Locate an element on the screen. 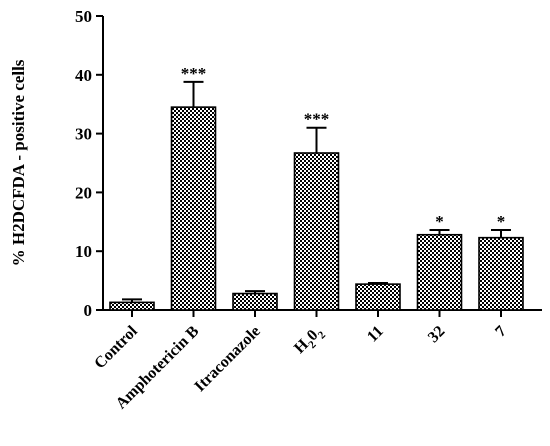 This screenshot has height=446, width=550. y-axis-title: % H2DCFDA - positive cells is located at coordinates (18, 162).